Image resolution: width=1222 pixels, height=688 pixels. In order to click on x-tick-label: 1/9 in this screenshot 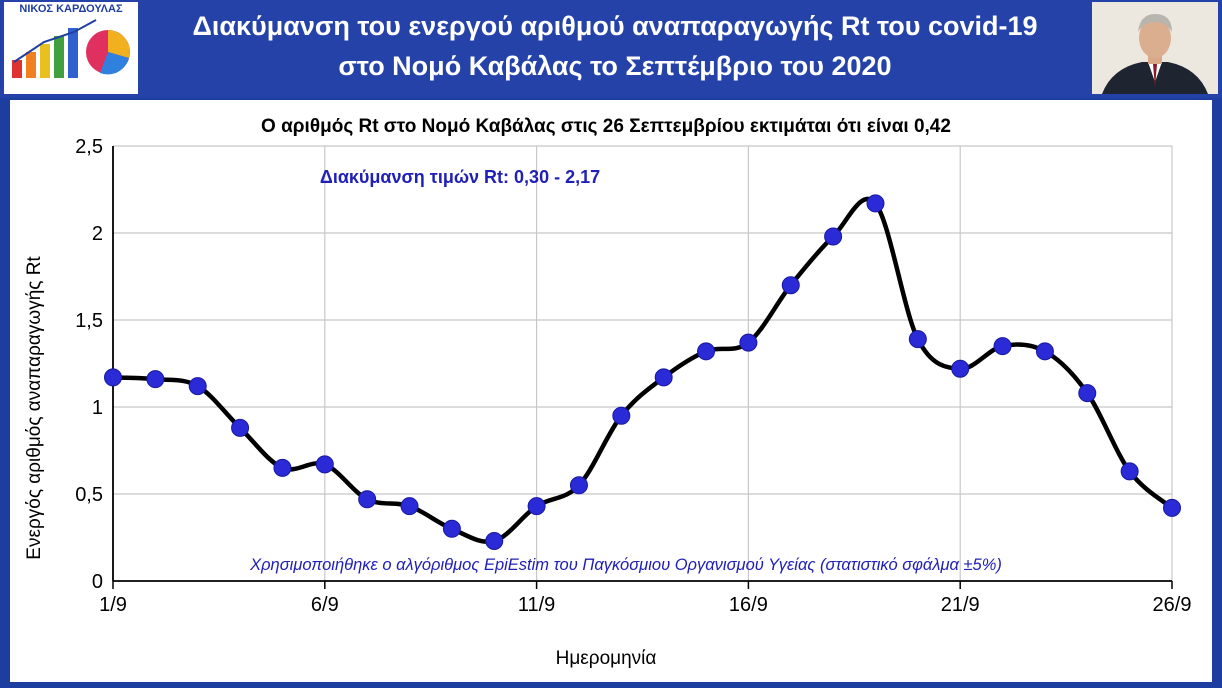, I will do `click(113, 605)`.